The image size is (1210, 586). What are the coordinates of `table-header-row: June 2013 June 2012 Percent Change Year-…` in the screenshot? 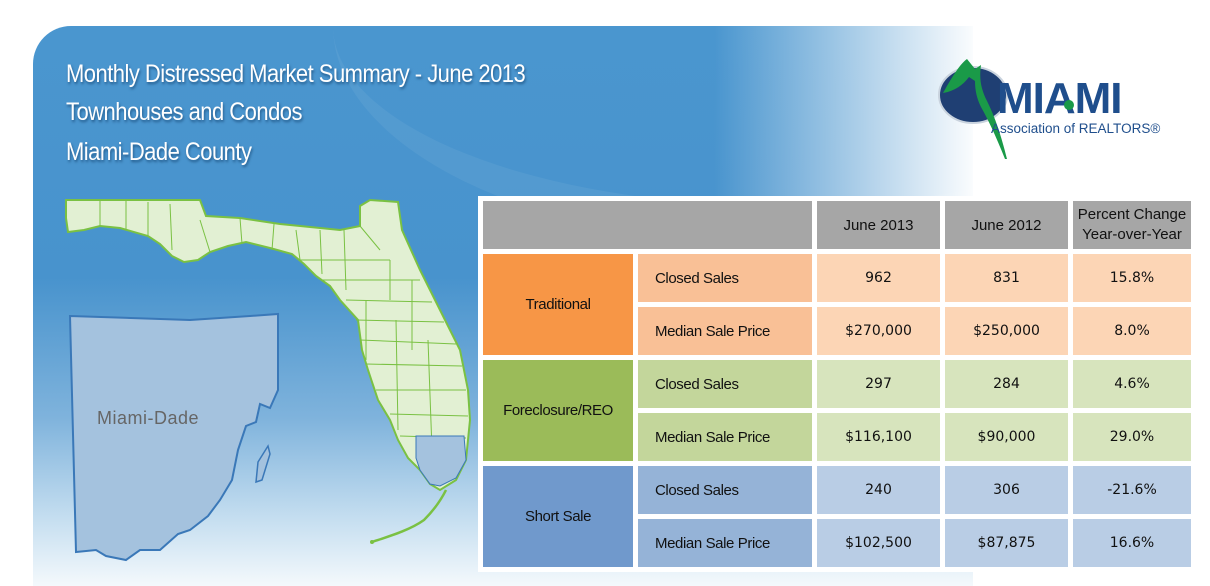 It's located at (837, 225).